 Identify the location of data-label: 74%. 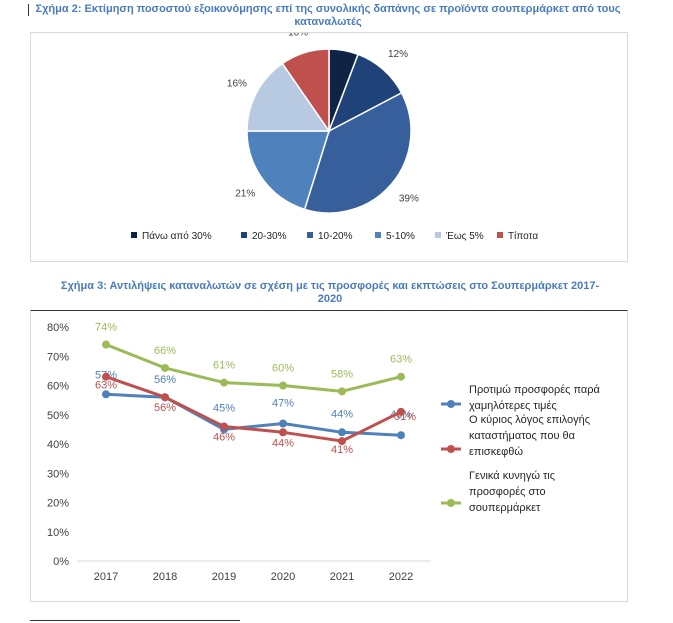
(106, 328).